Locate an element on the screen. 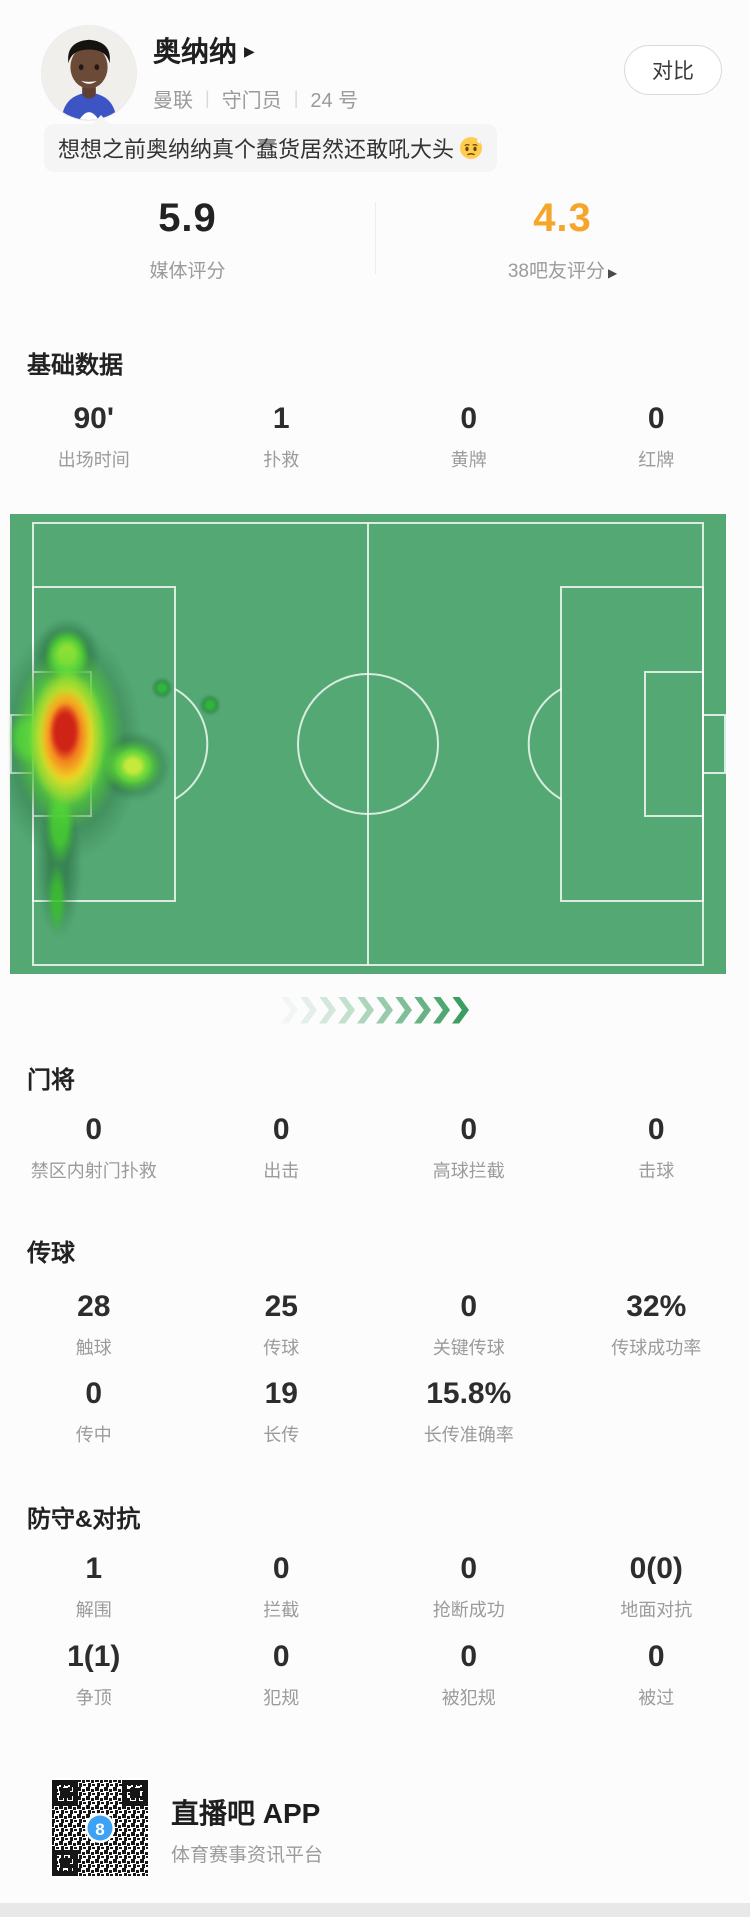 This screenshot has width=750, height=1917. ratings-divider is located at coordinates (375, 238).